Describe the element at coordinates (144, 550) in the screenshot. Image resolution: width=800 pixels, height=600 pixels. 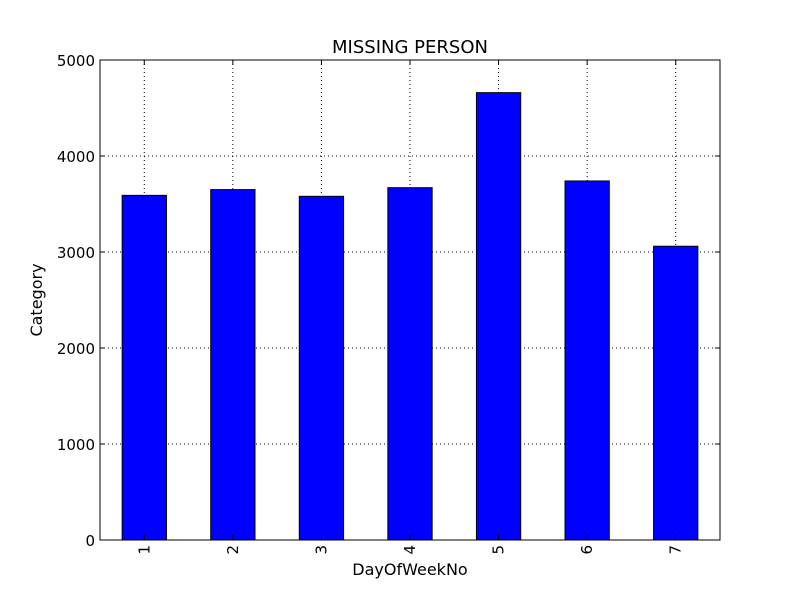
I see `x-tick-label: 1` at that location.